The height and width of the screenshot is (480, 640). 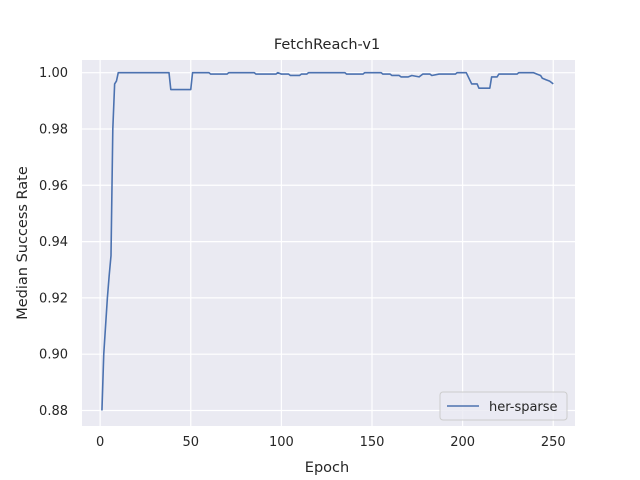 I want to click on chart-title: FetchReach-v1, so click(x=327, y=45).